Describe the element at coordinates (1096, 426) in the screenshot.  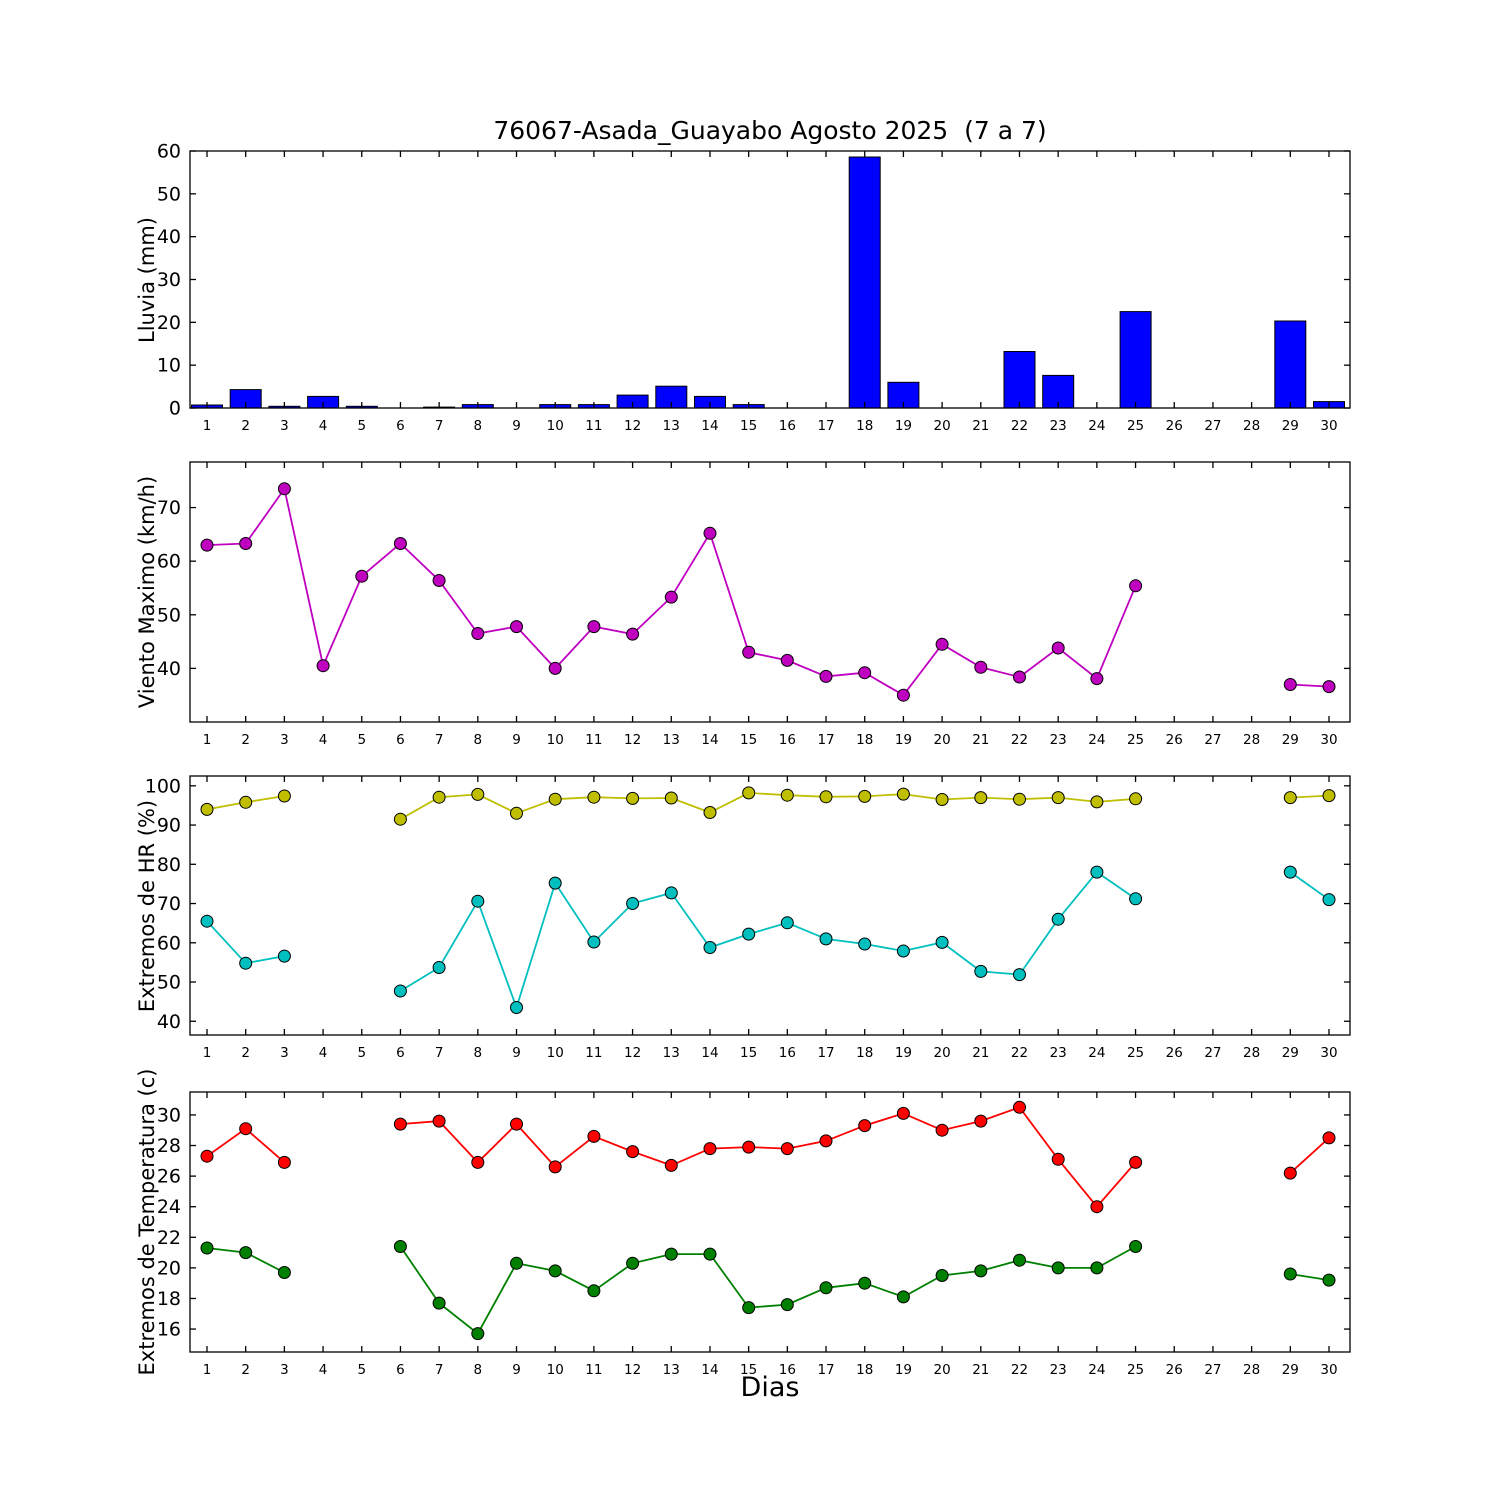
I see `x-tick-label: 24` at that location.